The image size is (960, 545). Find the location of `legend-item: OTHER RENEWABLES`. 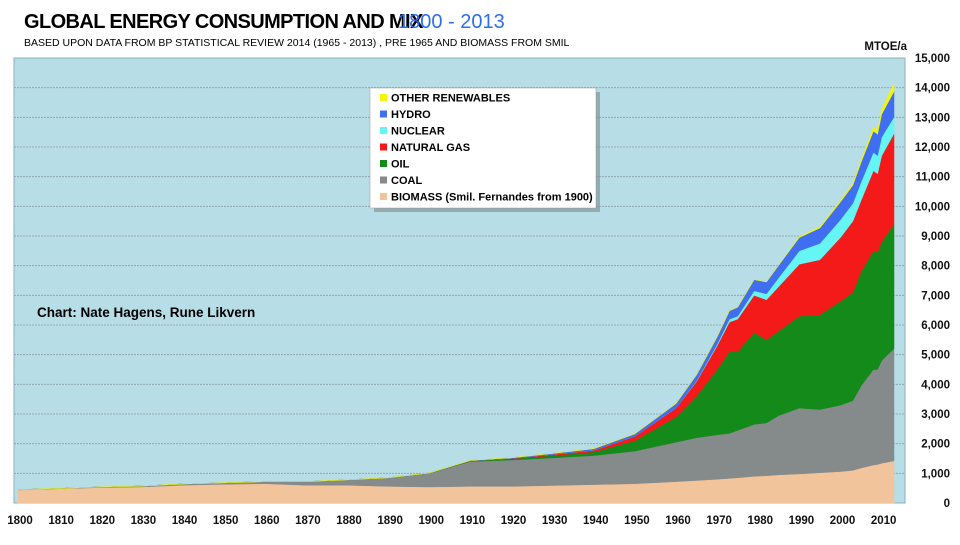

legend-item: OTHER RENEWABLES is located at coordinates (445, 99).